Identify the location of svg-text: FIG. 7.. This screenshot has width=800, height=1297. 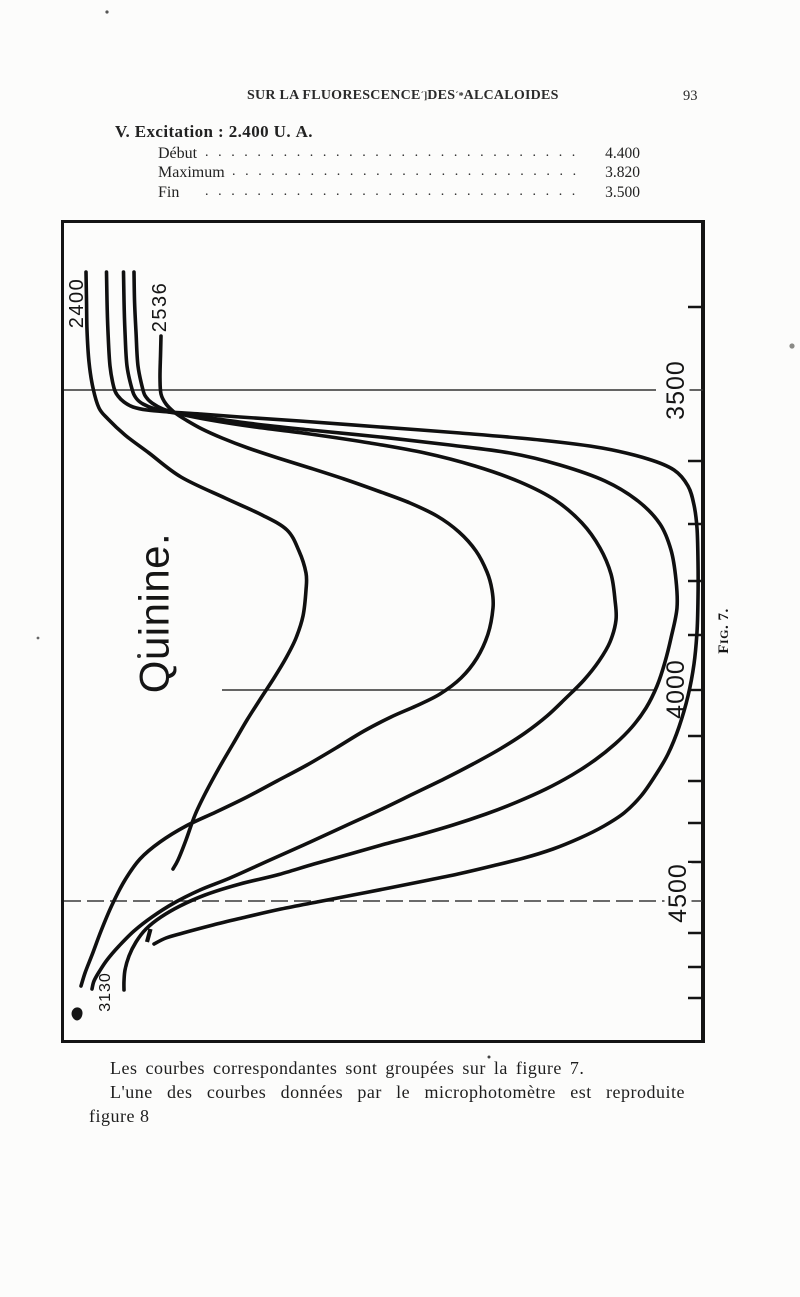
(724, 630).